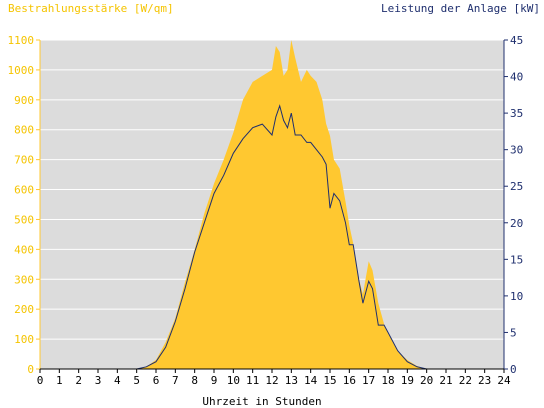 The height and width of the screenshot is (408, 544). Describe the element at coordinates (513, 332) in the screenshot. I see `right-tick-label-5: 5` at that location.